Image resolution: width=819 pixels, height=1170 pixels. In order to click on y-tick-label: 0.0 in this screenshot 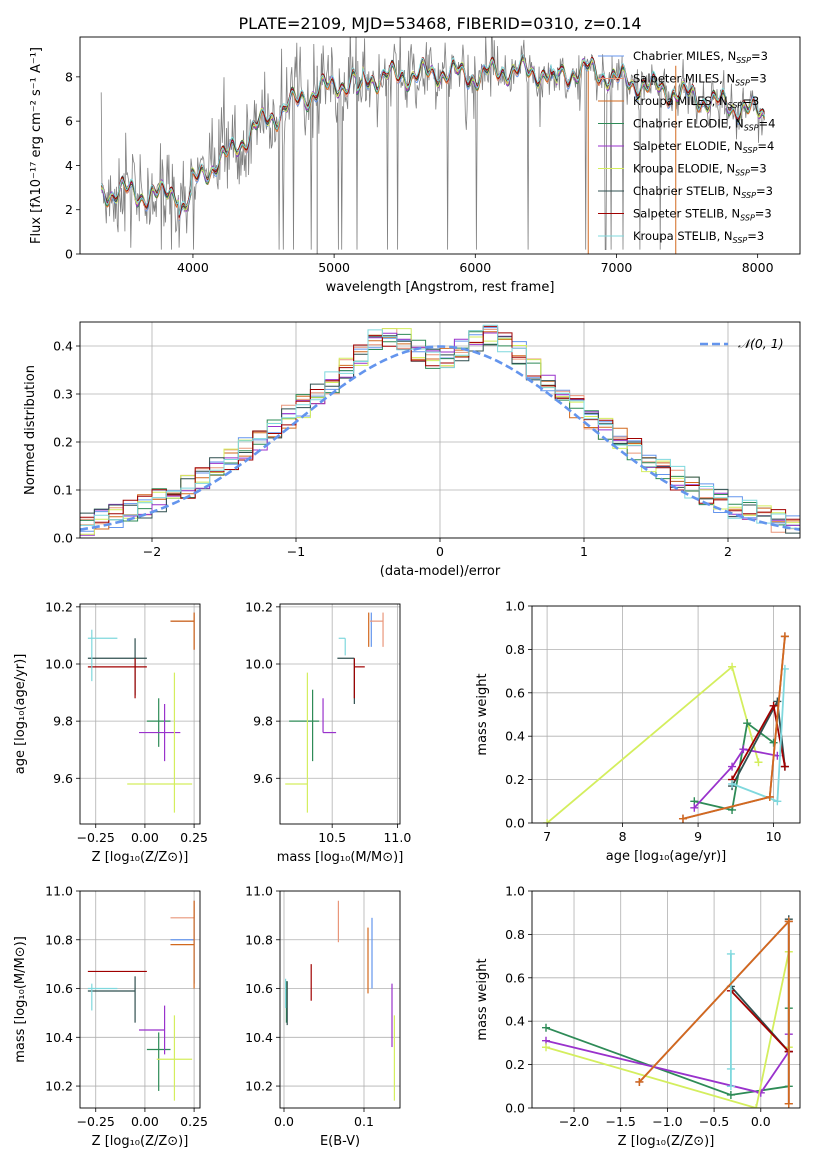, I will do `click(63, 538)`.